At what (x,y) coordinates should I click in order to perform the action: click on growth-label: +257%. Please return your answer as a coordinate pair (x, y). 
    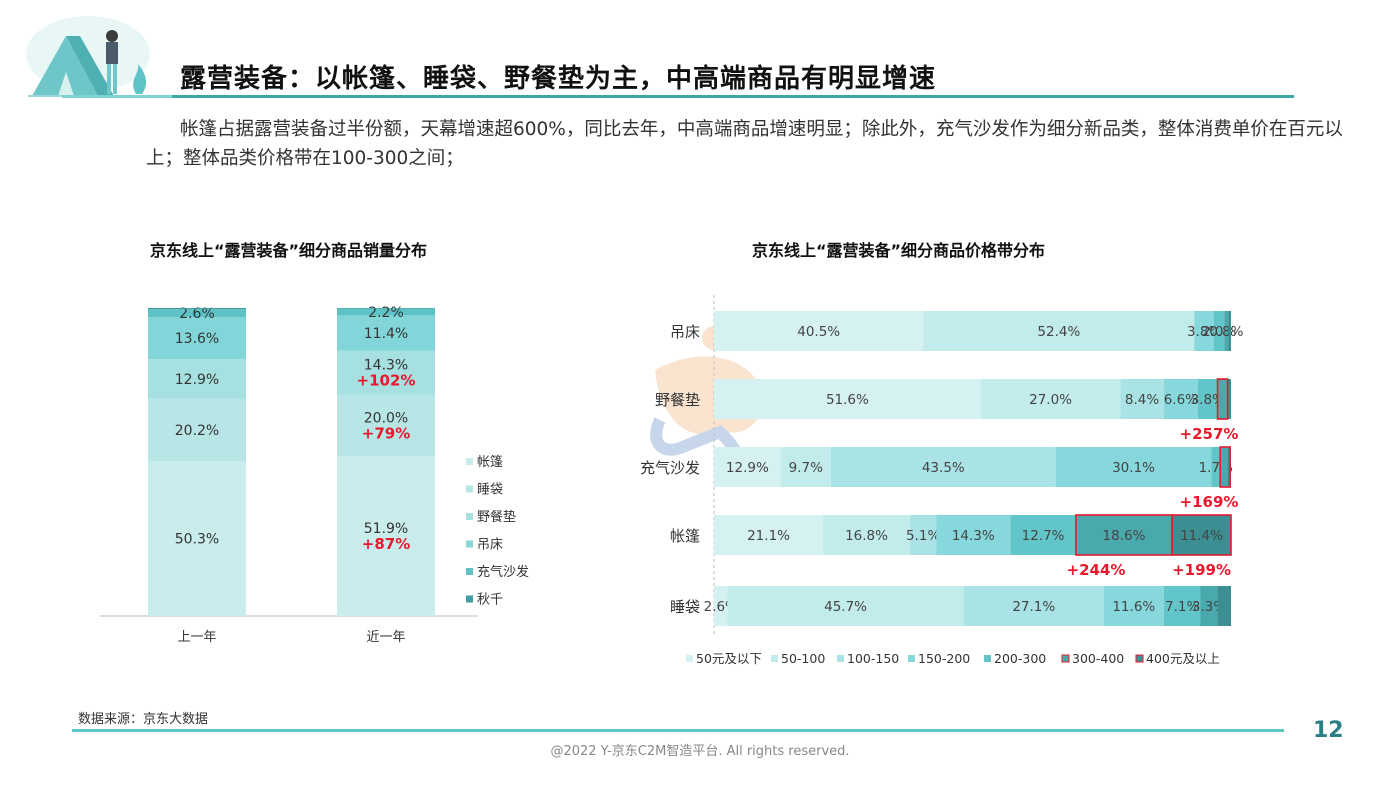
    Looking at the image, I should click on (1209, 434).